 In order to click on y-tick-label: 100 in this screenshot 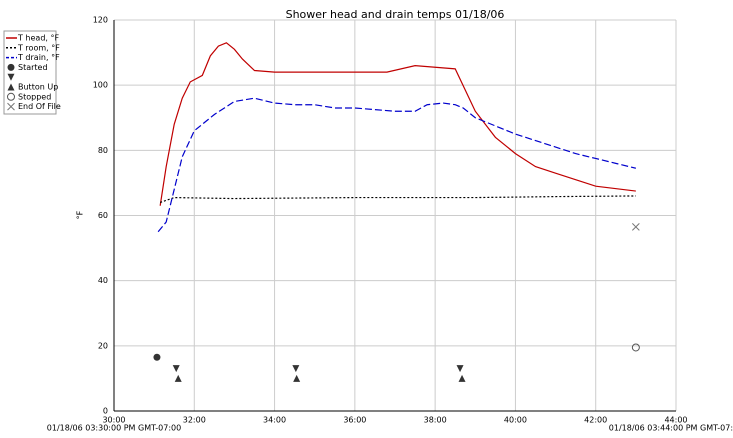, I will do `click(100, 85)`.